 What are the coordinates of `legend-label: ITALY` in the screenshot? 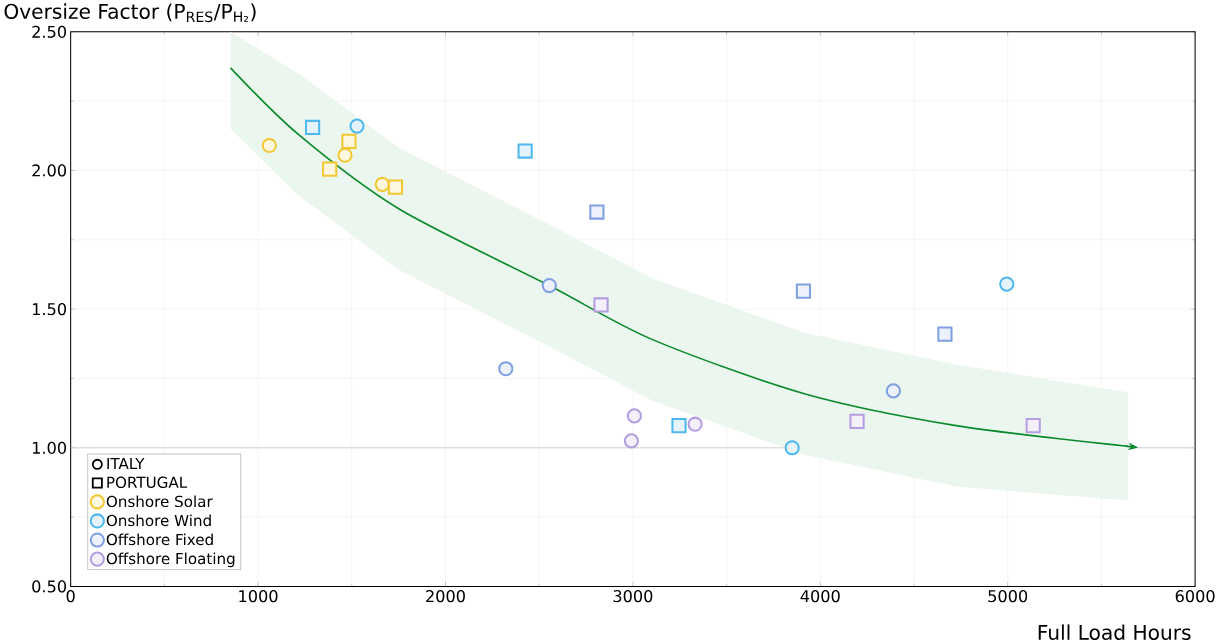 It's located at (126, 463).